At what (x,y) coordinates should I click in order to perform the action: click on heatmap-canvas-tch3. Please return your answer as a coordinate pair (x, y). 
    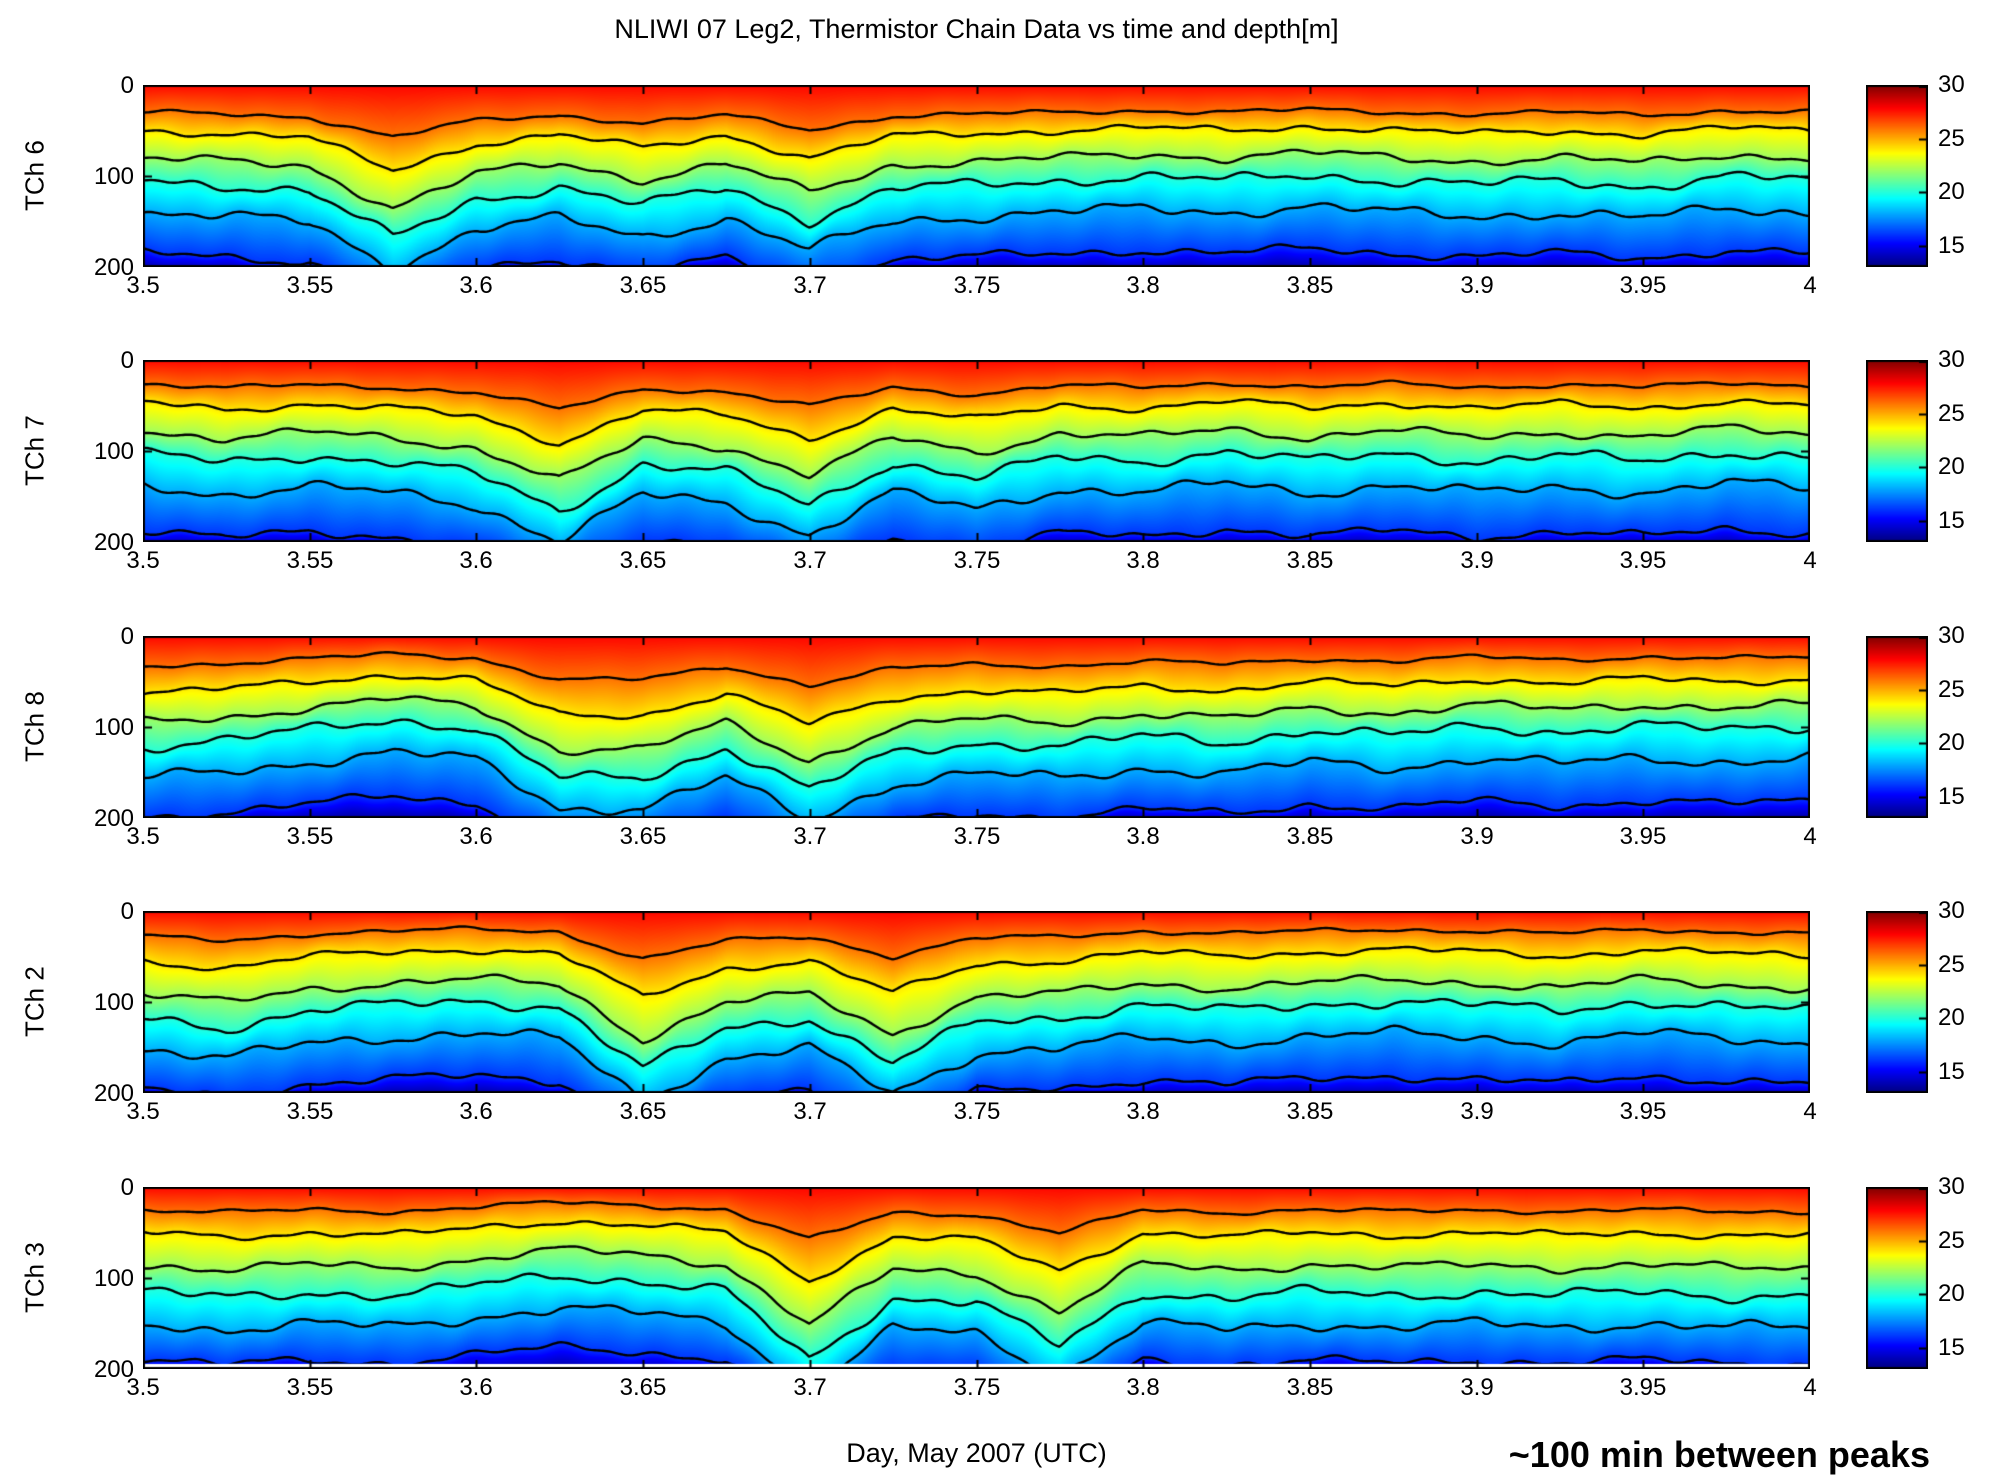
    Looking at the image, I should click on (976, 1278).